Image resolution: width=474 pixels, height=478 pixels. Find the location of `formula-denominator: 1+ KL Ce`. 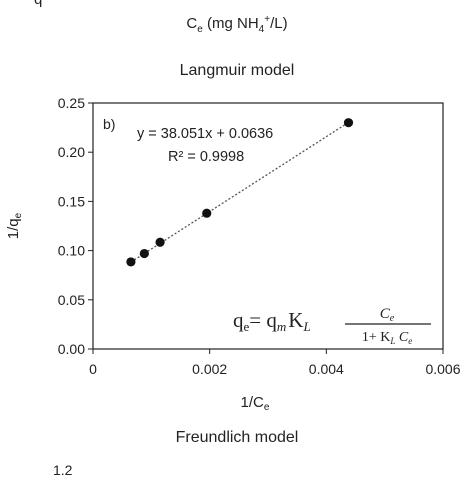

formula-denominator: 1+ KL Ce is located at coordinates (387, 338).